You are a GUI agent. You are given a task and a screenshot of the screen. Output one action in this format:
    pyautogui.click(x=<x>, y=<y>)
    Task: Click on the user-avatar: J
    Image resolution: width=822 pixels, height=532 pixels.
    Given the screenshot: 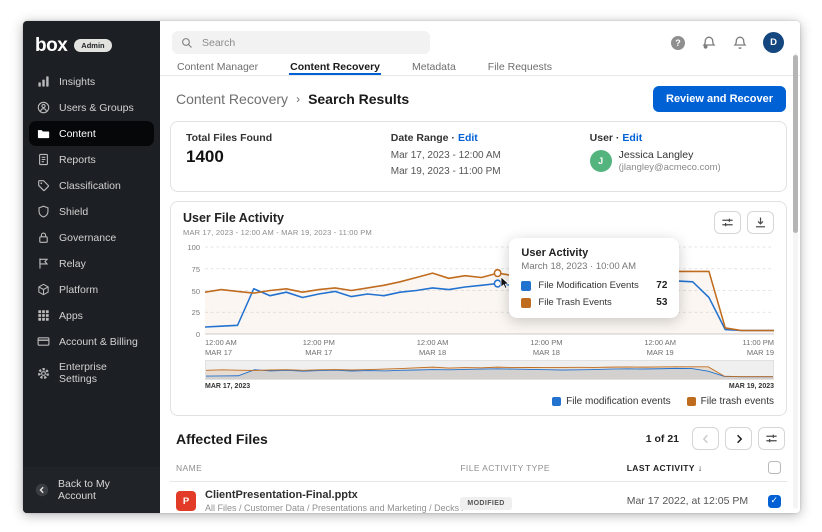 What is the action you would take?
    pyautogui.click(x=600, y=161)
    